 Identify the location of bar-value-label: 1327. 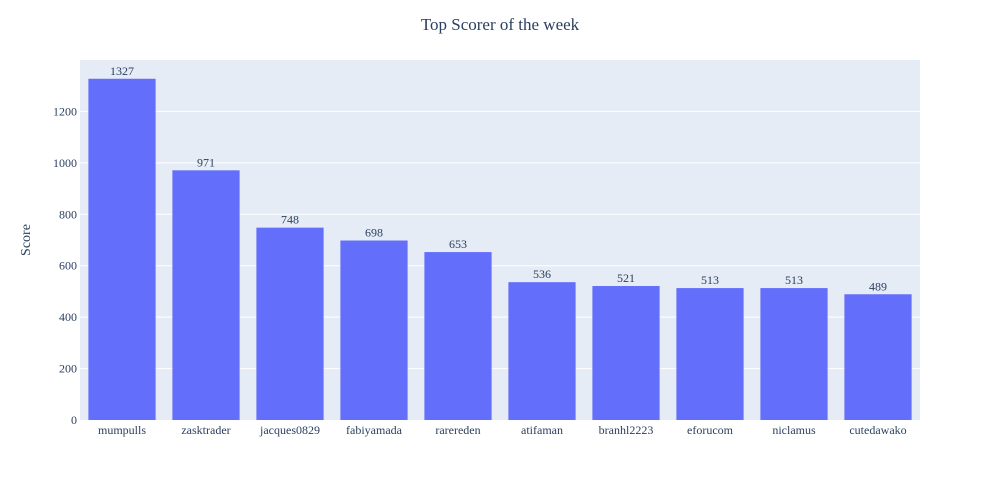
(122, 71).